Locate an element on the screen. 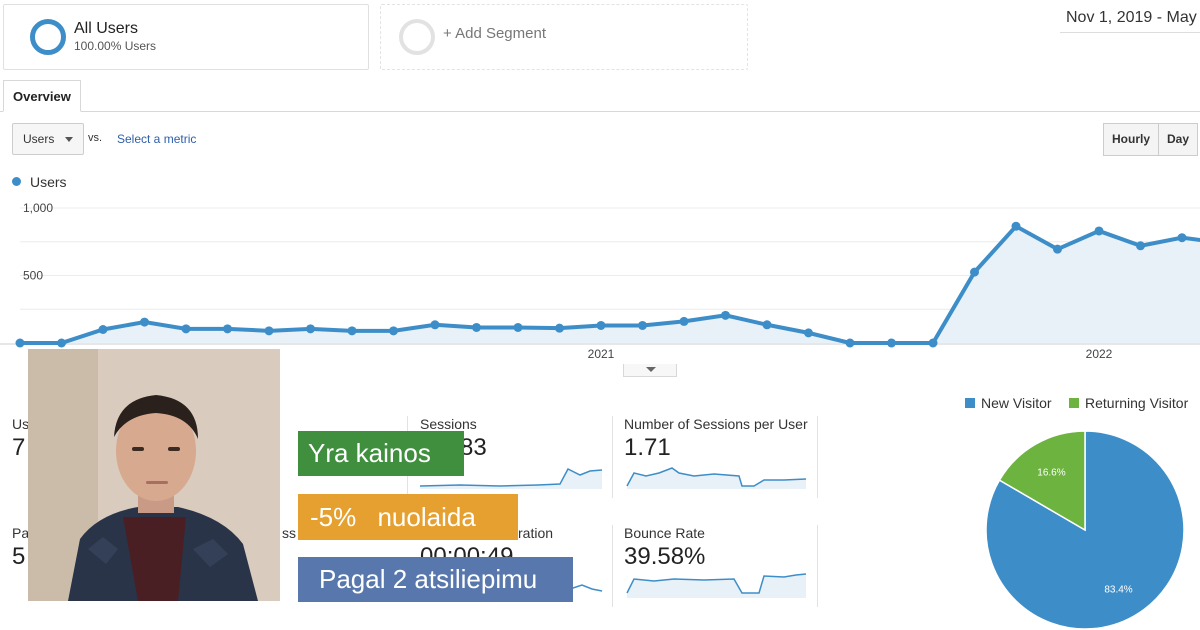  empty-segment-ring-icon is located at coordinates (417, 37).